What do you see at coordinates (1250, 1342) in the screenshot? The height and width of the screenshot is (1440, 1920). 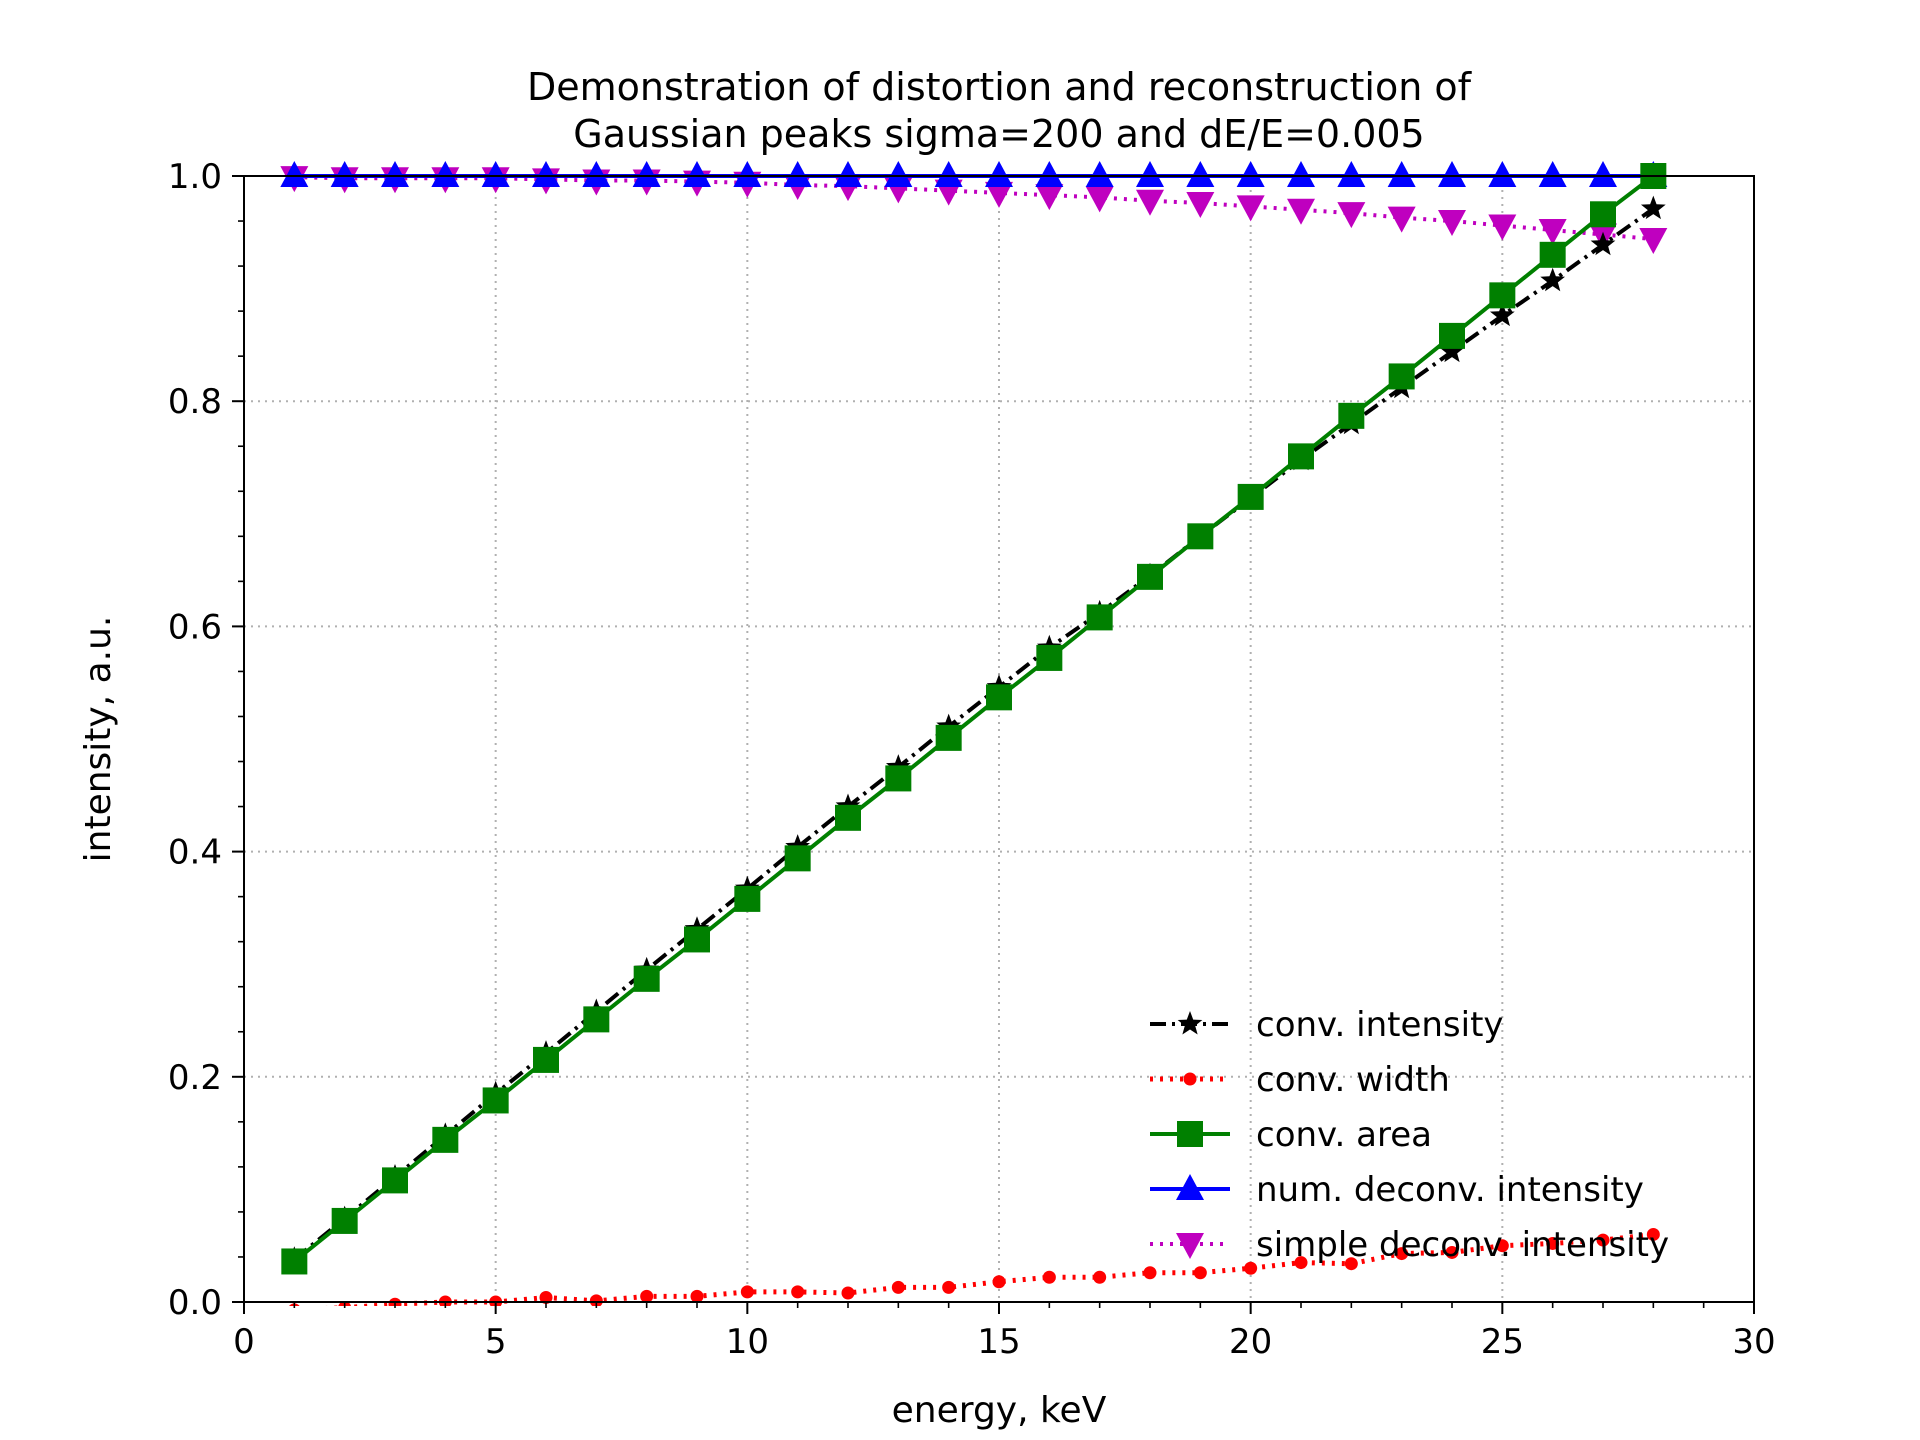 I see `x-tick-label: 20` at bounding box center [1250, 1342].